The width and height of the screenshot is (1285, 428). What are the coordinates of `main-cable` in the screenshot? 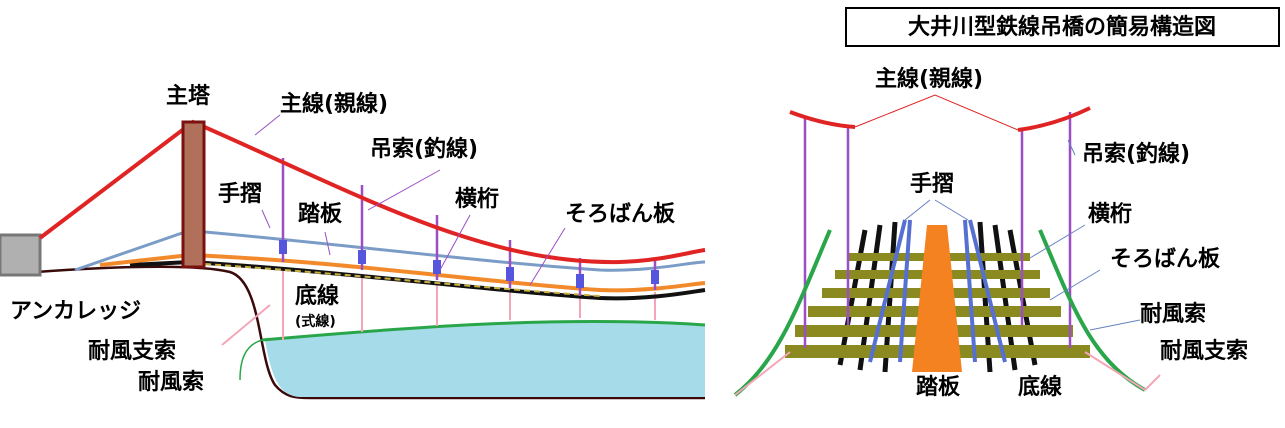 It's located at (940, 119).